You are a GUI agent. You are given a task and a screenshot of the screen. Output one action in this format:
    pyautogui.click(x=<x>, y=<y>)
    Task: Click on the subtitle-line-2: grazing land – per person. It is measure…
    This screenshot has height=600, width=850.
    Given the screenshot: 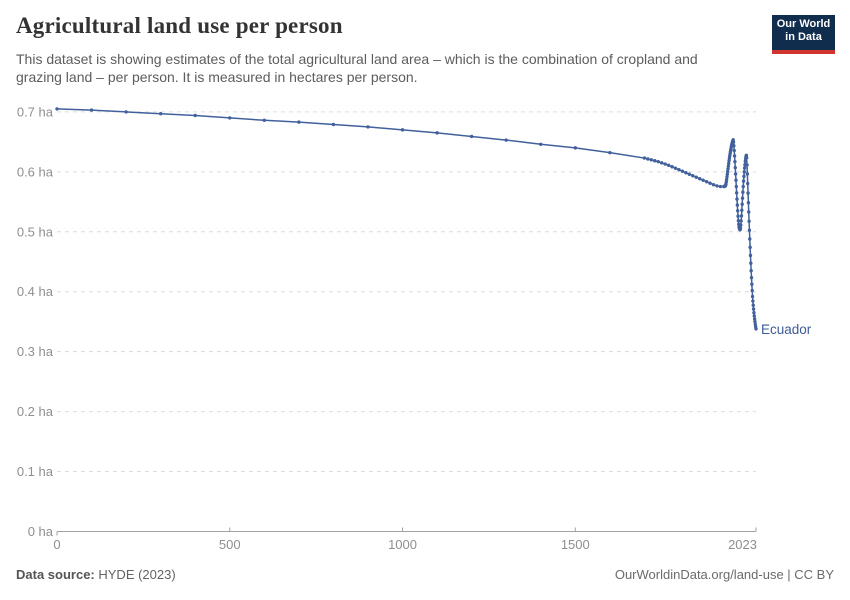 What is the action you would take?
    pyautogui.click(x=217, y=76)
    